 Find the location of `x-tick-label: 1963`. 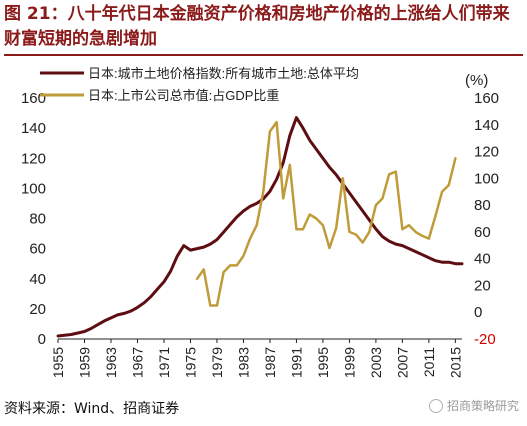

x-tick-label: 1963 is located at coordinates (111, 362).